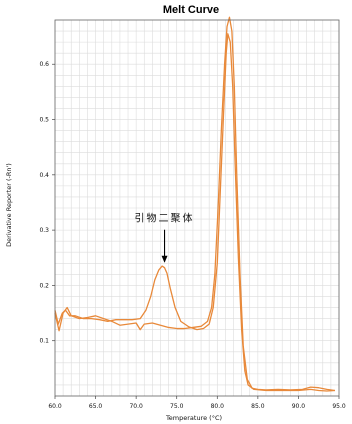 The width and height of the screenshot is (352, 424). I want to click on x-tick-label: 75.0, so click(177, 406).